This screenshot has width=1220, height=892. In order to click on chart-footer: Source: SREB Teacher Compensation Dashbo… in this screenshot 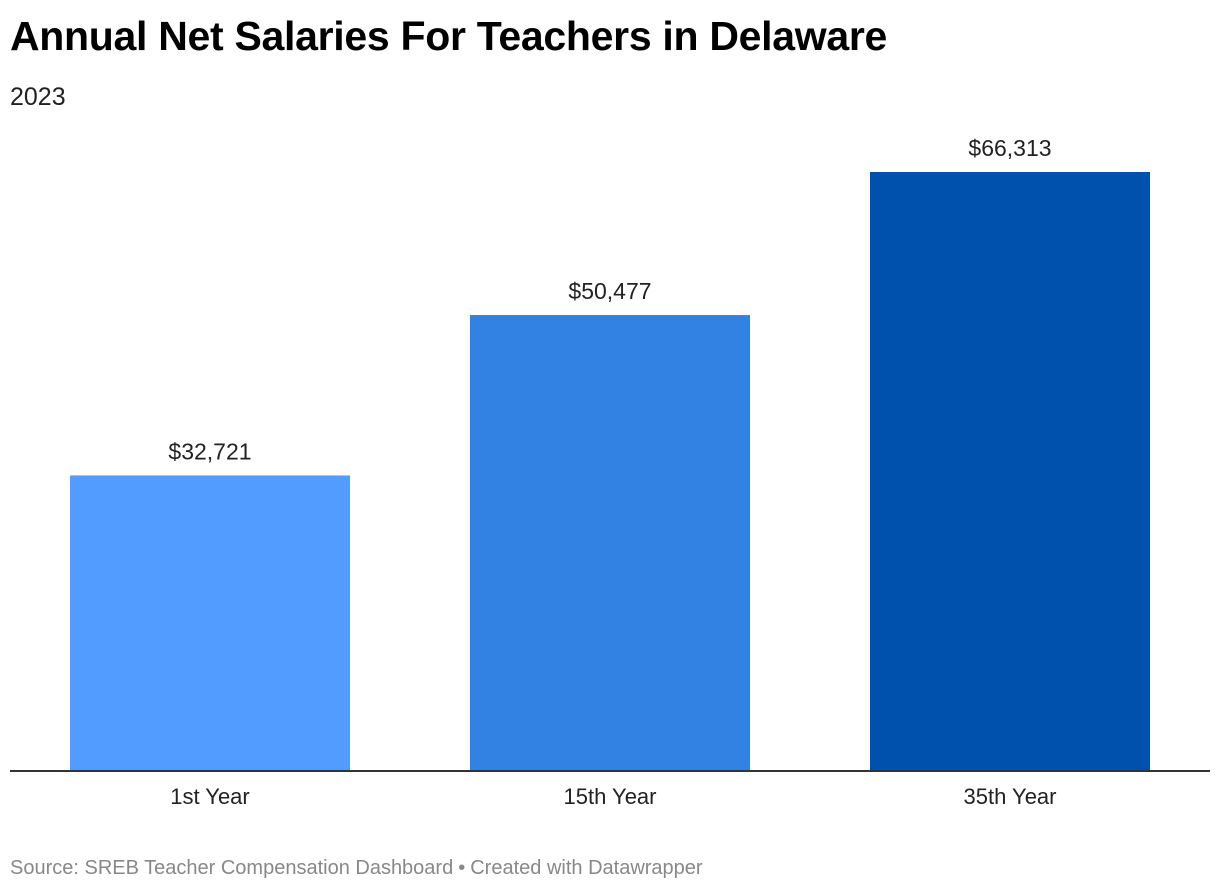, I will do `click(356, 868)`.